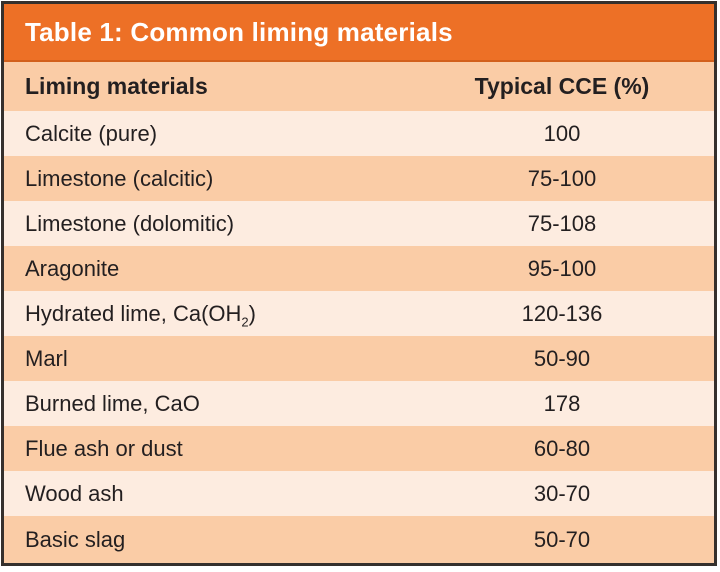 The height and width of the screenshot is (572, 720). Describe the element at coordinates (74, 493) in the screenshot. I see `material-cell: Wood ash` at that location.